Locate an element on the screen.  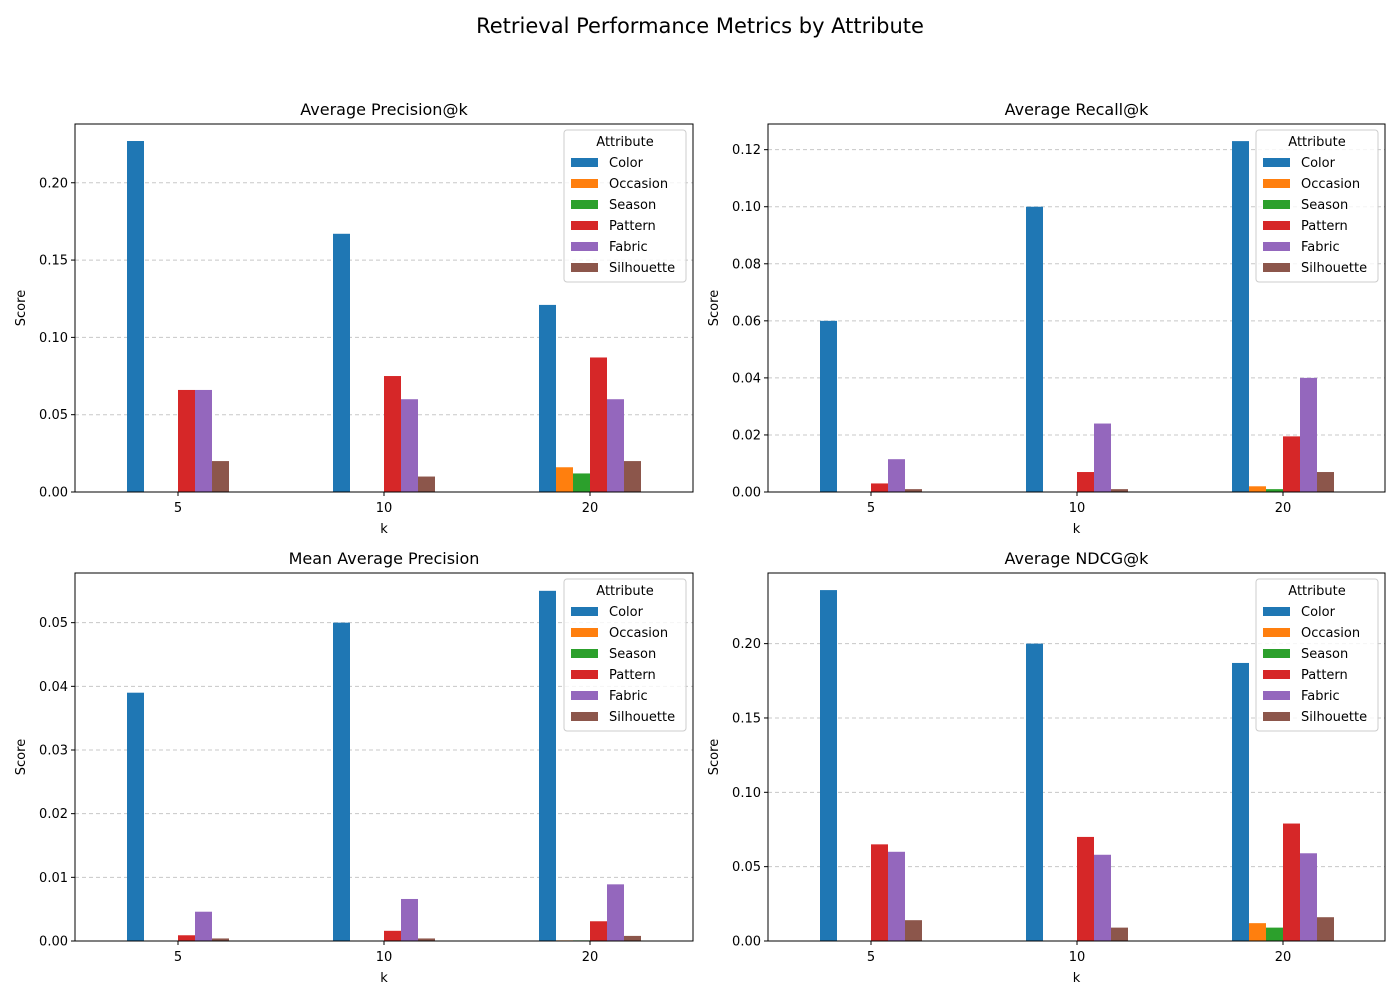
bar-fabric-k20 is located at coordinates (1308, 897).